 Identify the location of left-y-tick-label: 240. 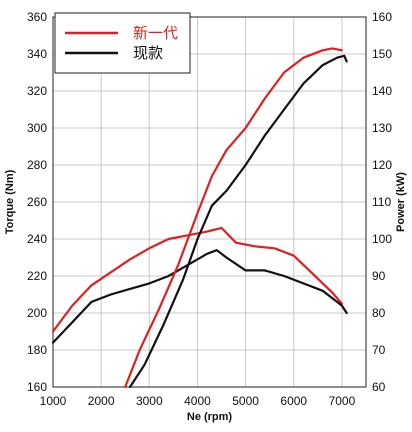
(37, 239).